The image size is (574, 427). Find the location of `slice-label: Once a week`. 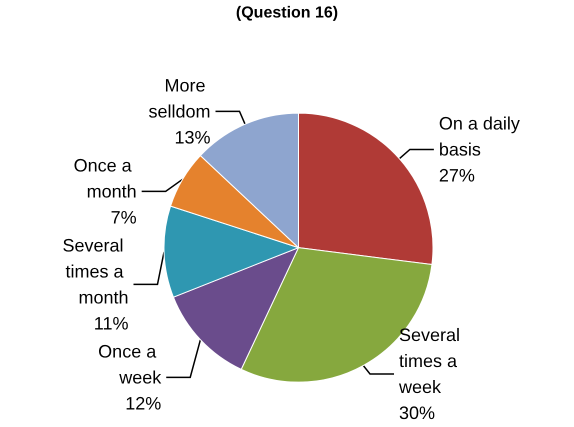

slice-label: Once a week is located at coordinates (130, 364).